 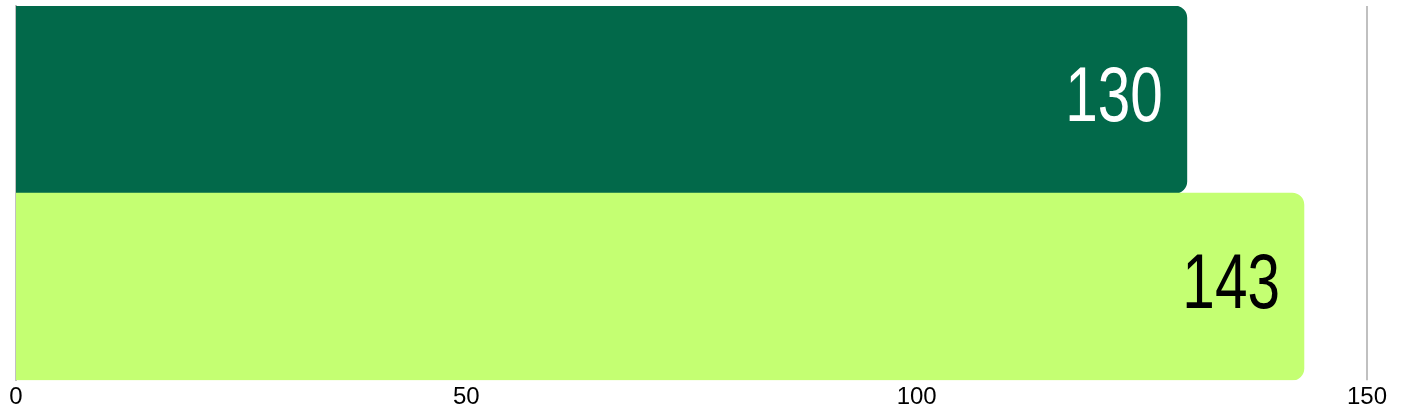 What do you see at coordinates (1231, 282) in the screenshot?
I see `data-label: 143` at bounding box center [1231, 282].